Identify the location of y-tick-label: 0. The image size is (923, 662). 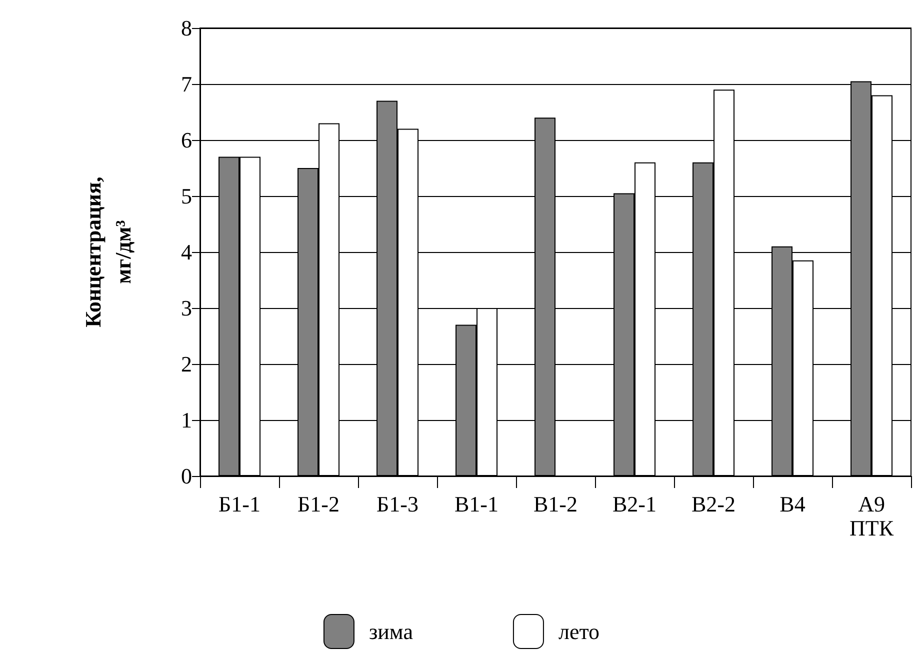
(186, 476).